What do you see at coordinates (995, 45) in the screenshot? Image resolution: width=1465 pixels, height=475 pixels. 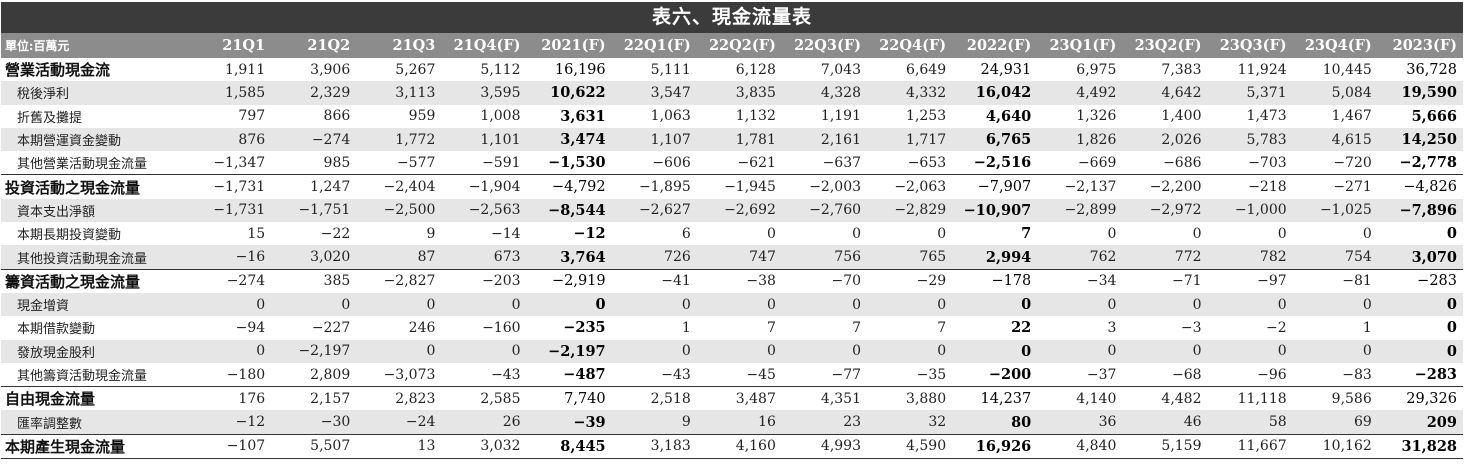 I see `column-header: 2022(F)` at bounding box center [995, 45].